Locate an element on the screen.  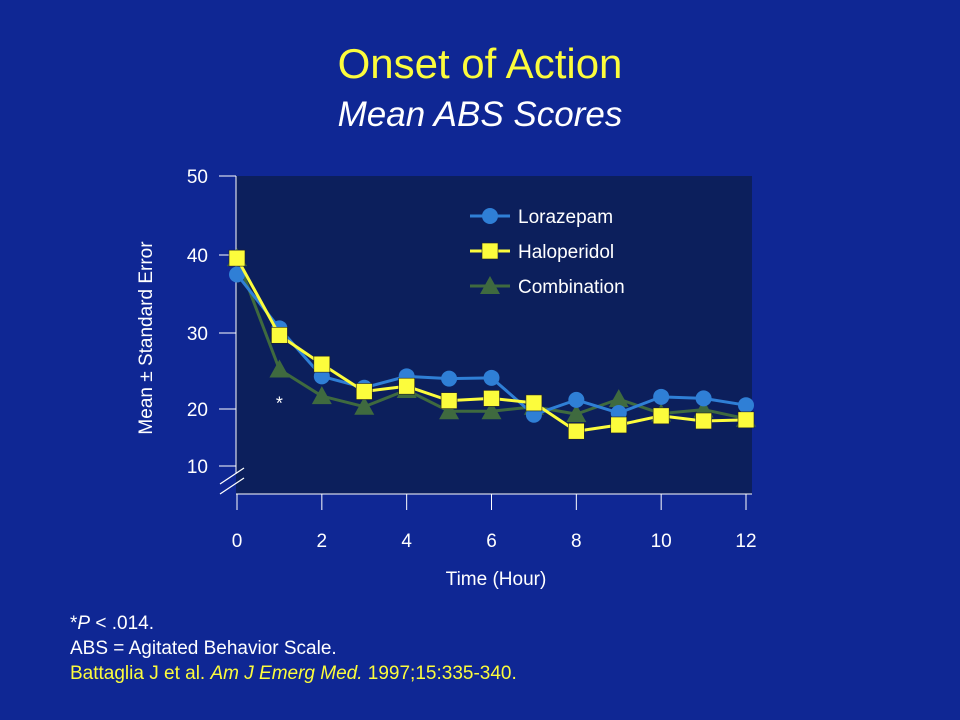
slide-title: Onset of Action is located at coordinates (480, 63).